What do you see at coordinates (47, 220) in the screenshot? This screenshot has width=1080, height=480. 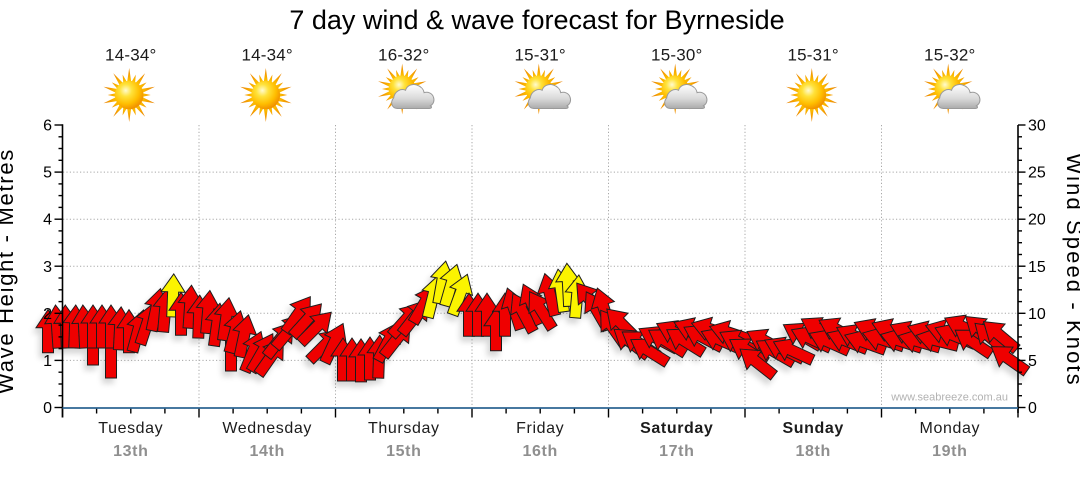 I see `svg-text: 4` at bounding box center [47, 220].